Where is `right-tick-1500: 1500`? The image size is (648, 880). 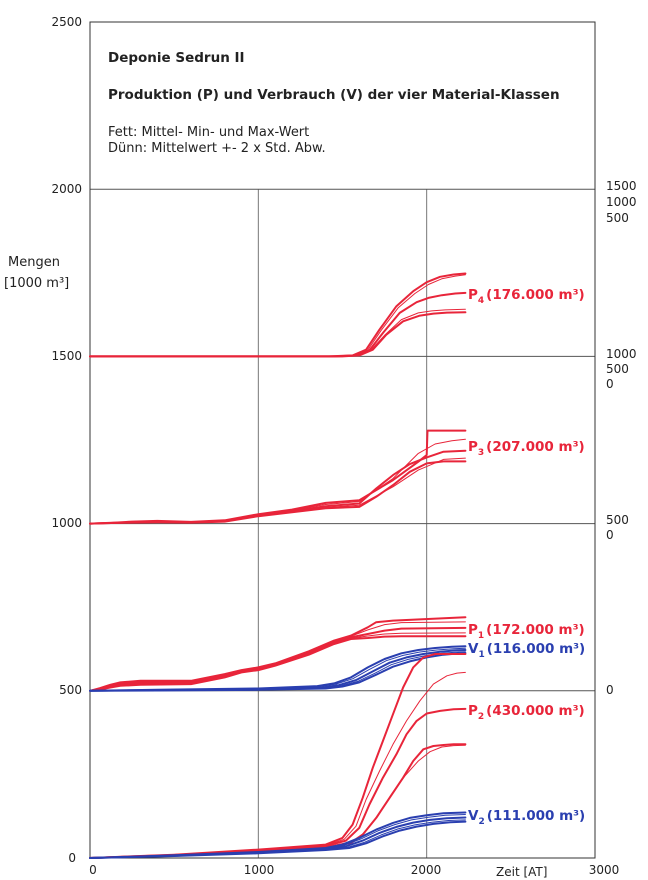
right-tick-1500: 1500 is located at coordinates (621, 186).